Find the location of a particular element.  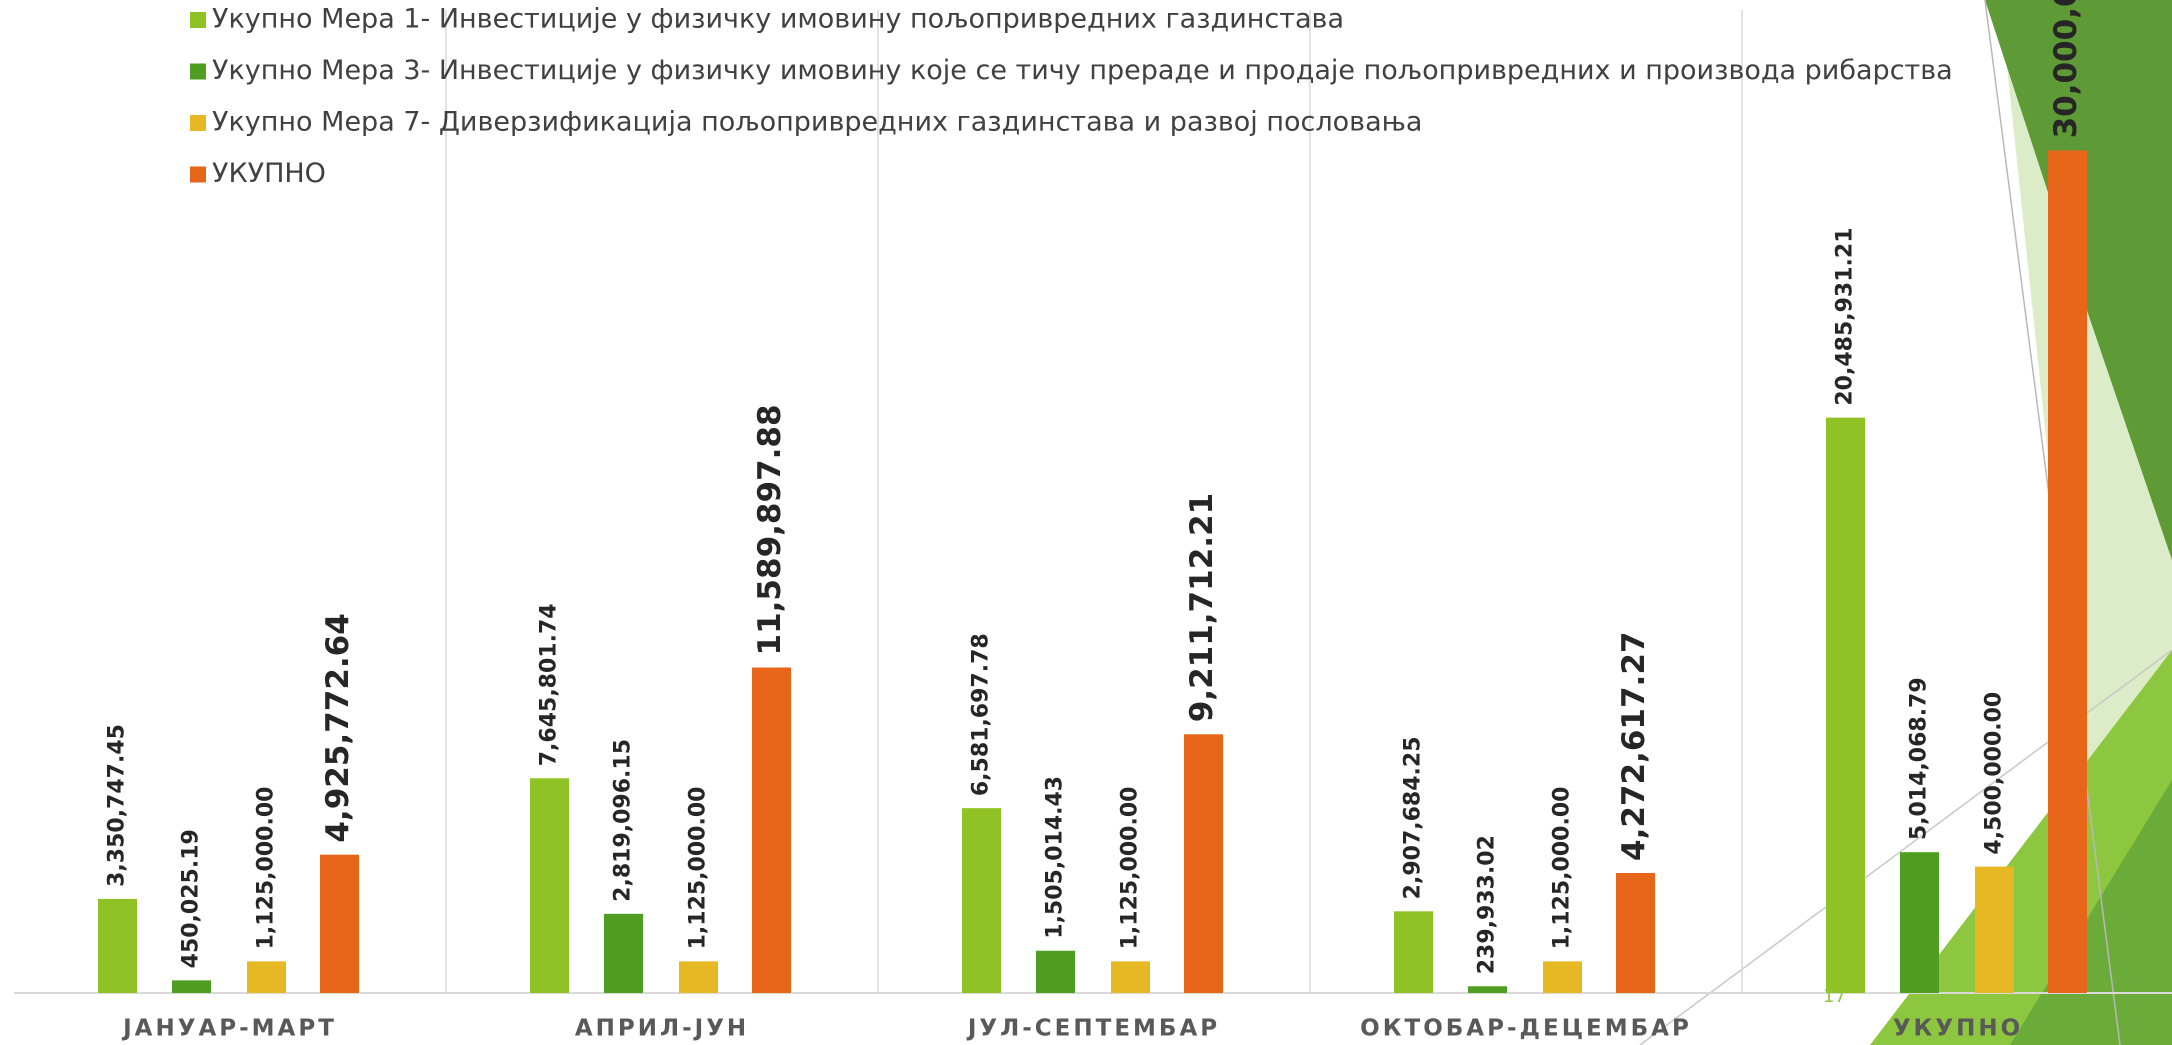

data-label: 239,933.02 is located at coordinates (1487, 904).